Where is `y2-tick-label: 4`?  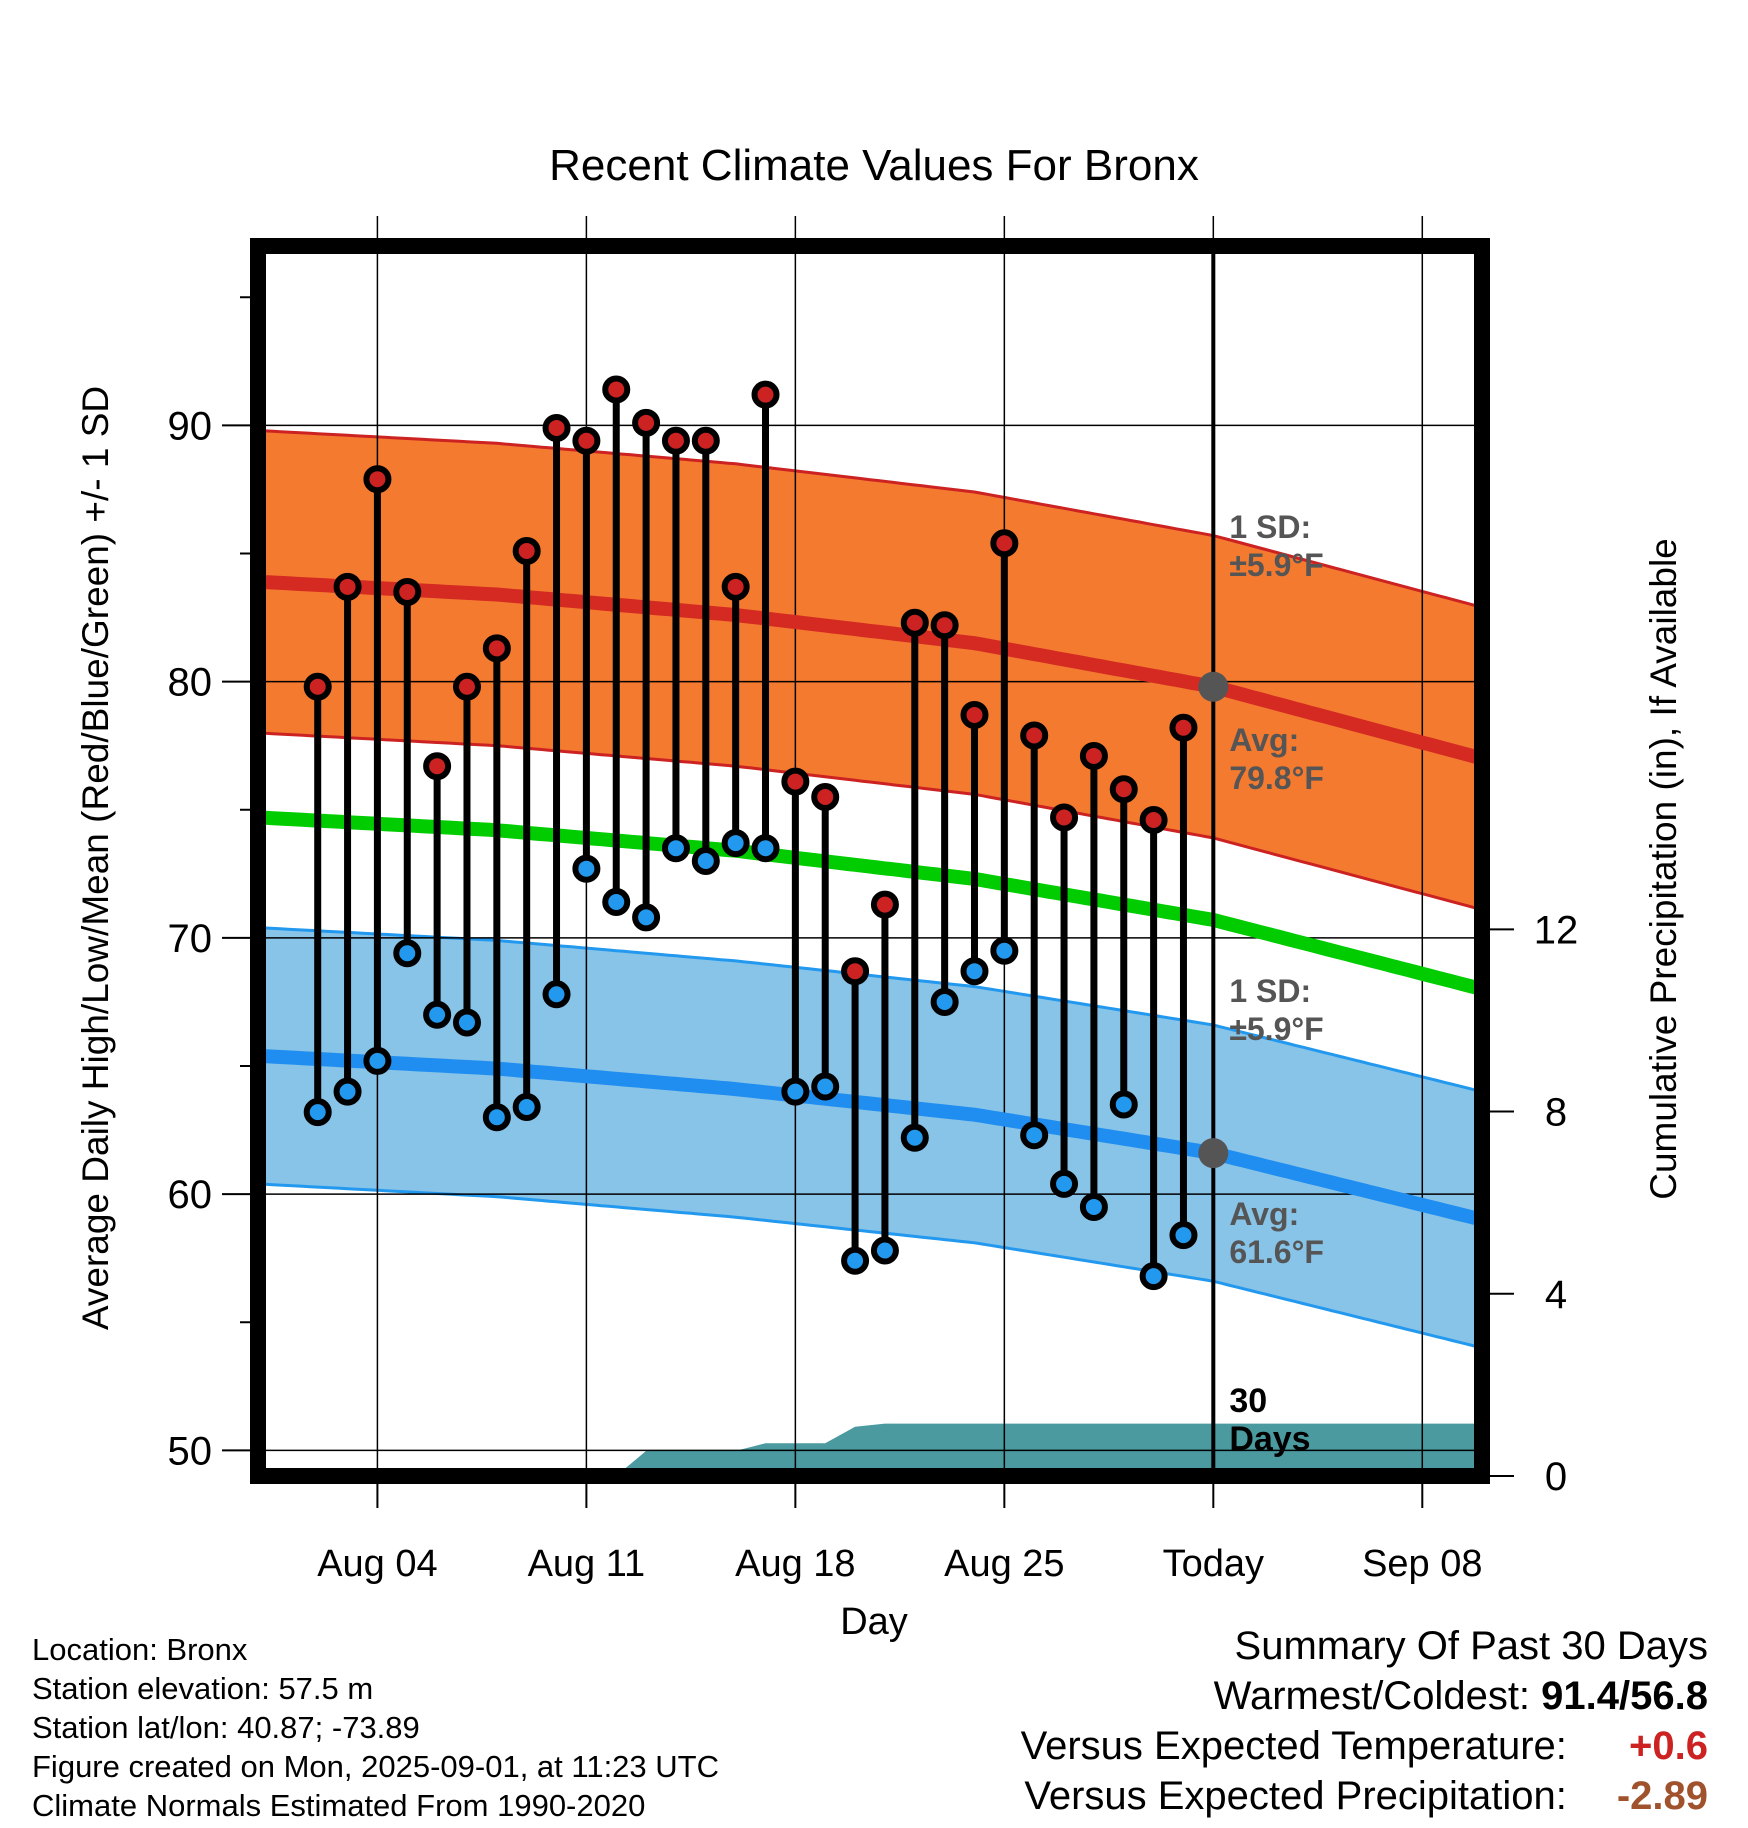
y2-tick-label: 4 is located at coordinates (1556, 1295).